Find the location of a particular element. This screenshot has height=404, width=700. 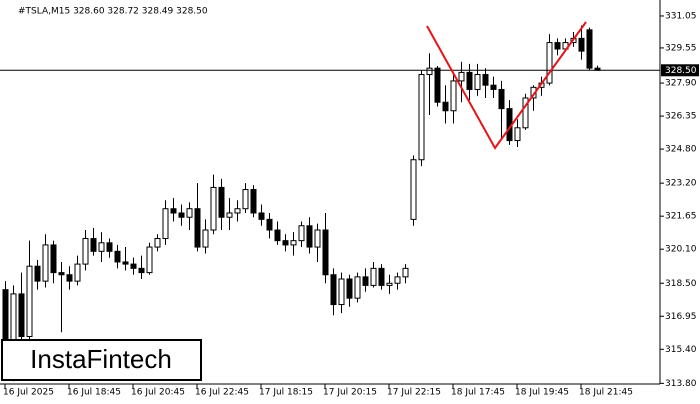

price-label-box is located at coordinates (680, 70).